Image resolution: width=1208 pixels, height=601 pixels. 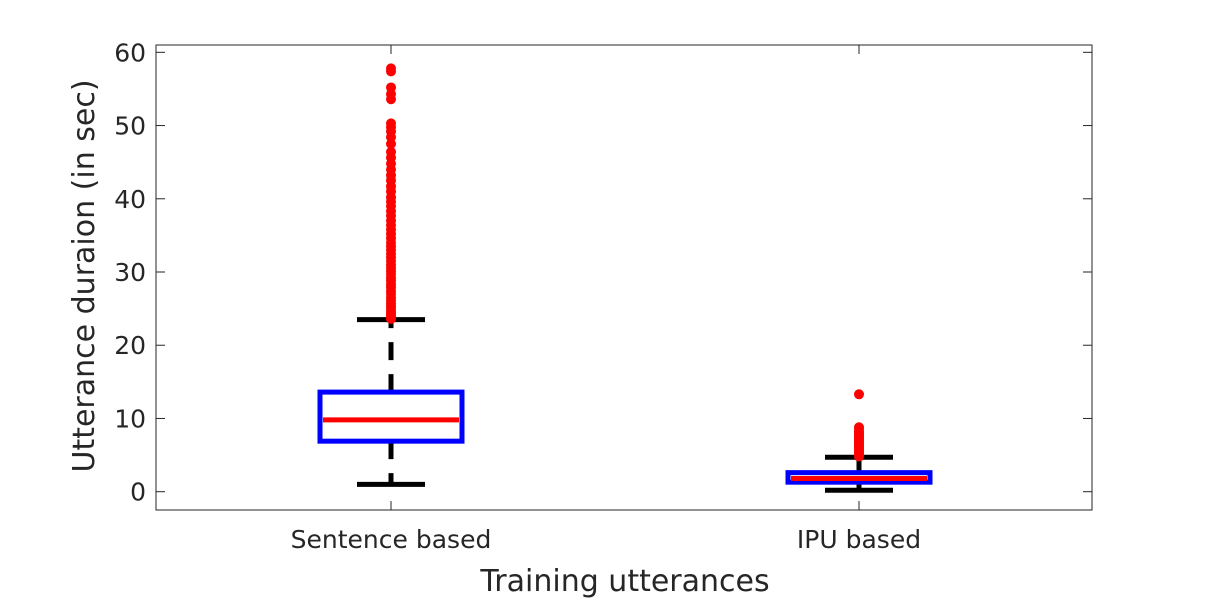 What do you see at coordinates (130, 272) in the screenshot?
I see `y-tick-label: 30` at bounding box center [130, 272].